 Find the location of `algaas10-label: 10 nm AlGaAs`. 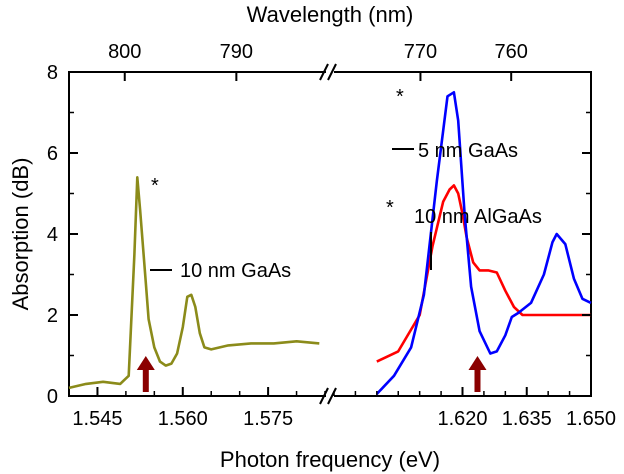

algaas10-label: 10 nm AlGaAs is located at coordinates (478, 217).